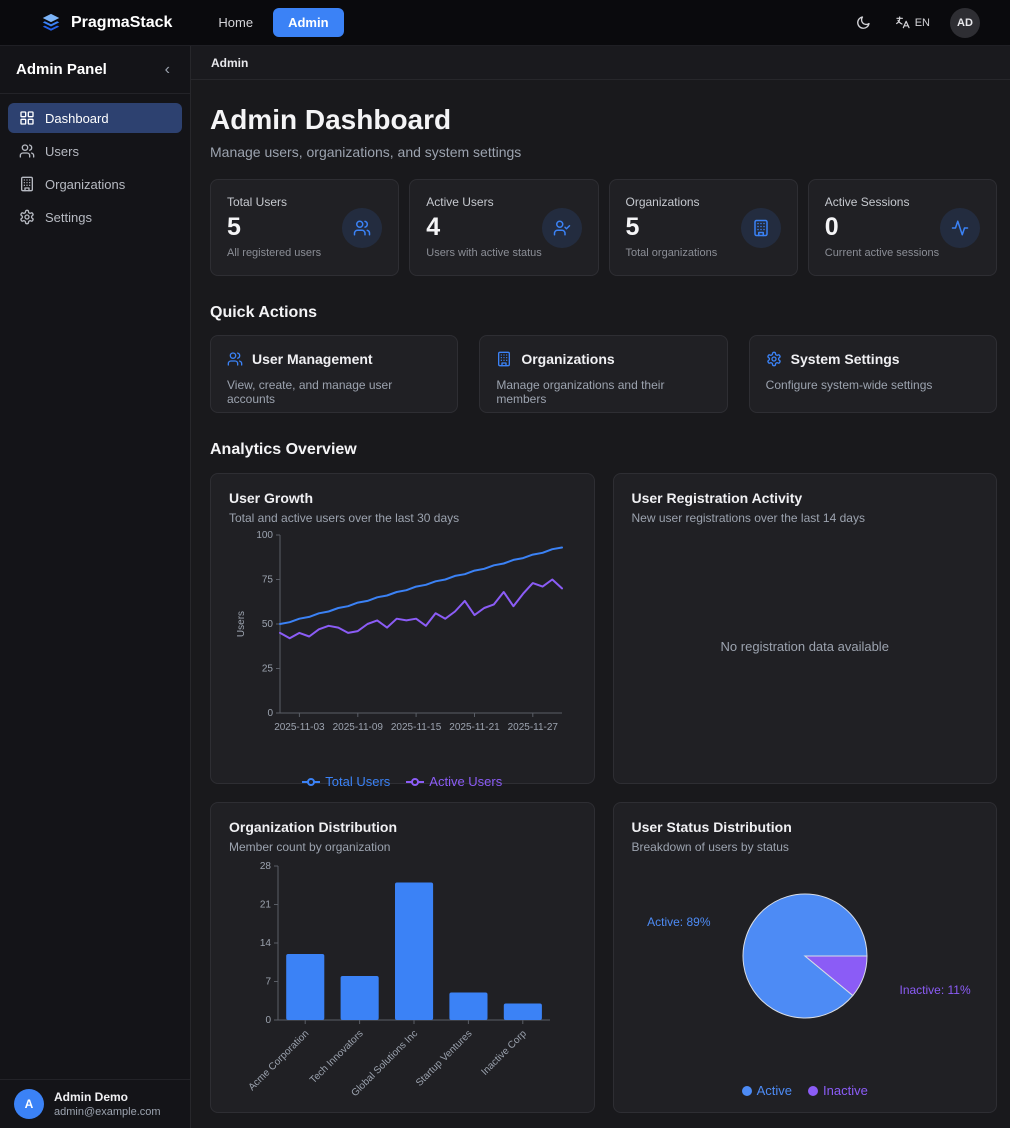 The height and width of the screenshot is (1128, 1010). Describe the element at coordinates (331, 119) in the screenshot. I see `page-title: Admin Dashboard` at that location.